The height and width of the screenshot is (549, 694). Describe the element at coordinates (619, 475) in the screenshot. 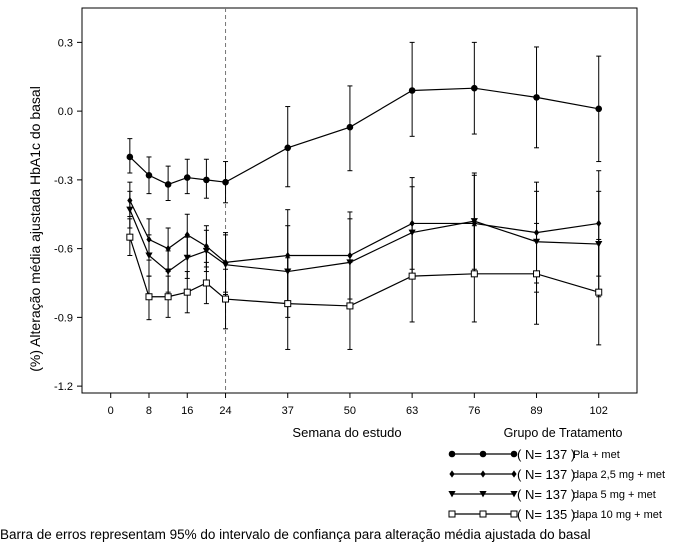

I see `legend-label: dapa 2,5 mg + met` at that location.